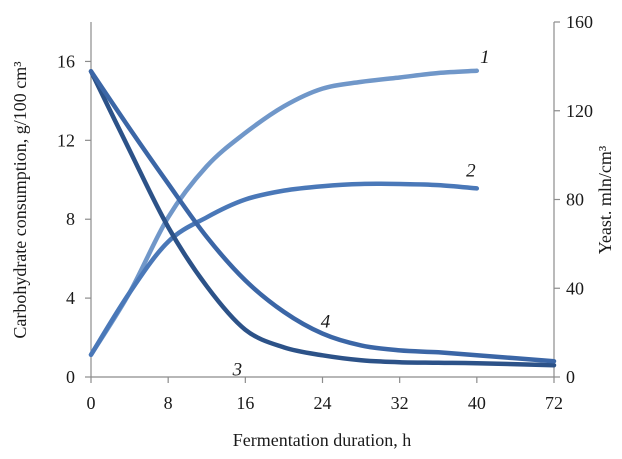 Image resolution: width=622 pixels, height=459 pixels. What do you see at coordinates (322, 440) in the screenshot?
I see `x-axis-title: Fermentation duration, h` at bounding box center [322, 440].